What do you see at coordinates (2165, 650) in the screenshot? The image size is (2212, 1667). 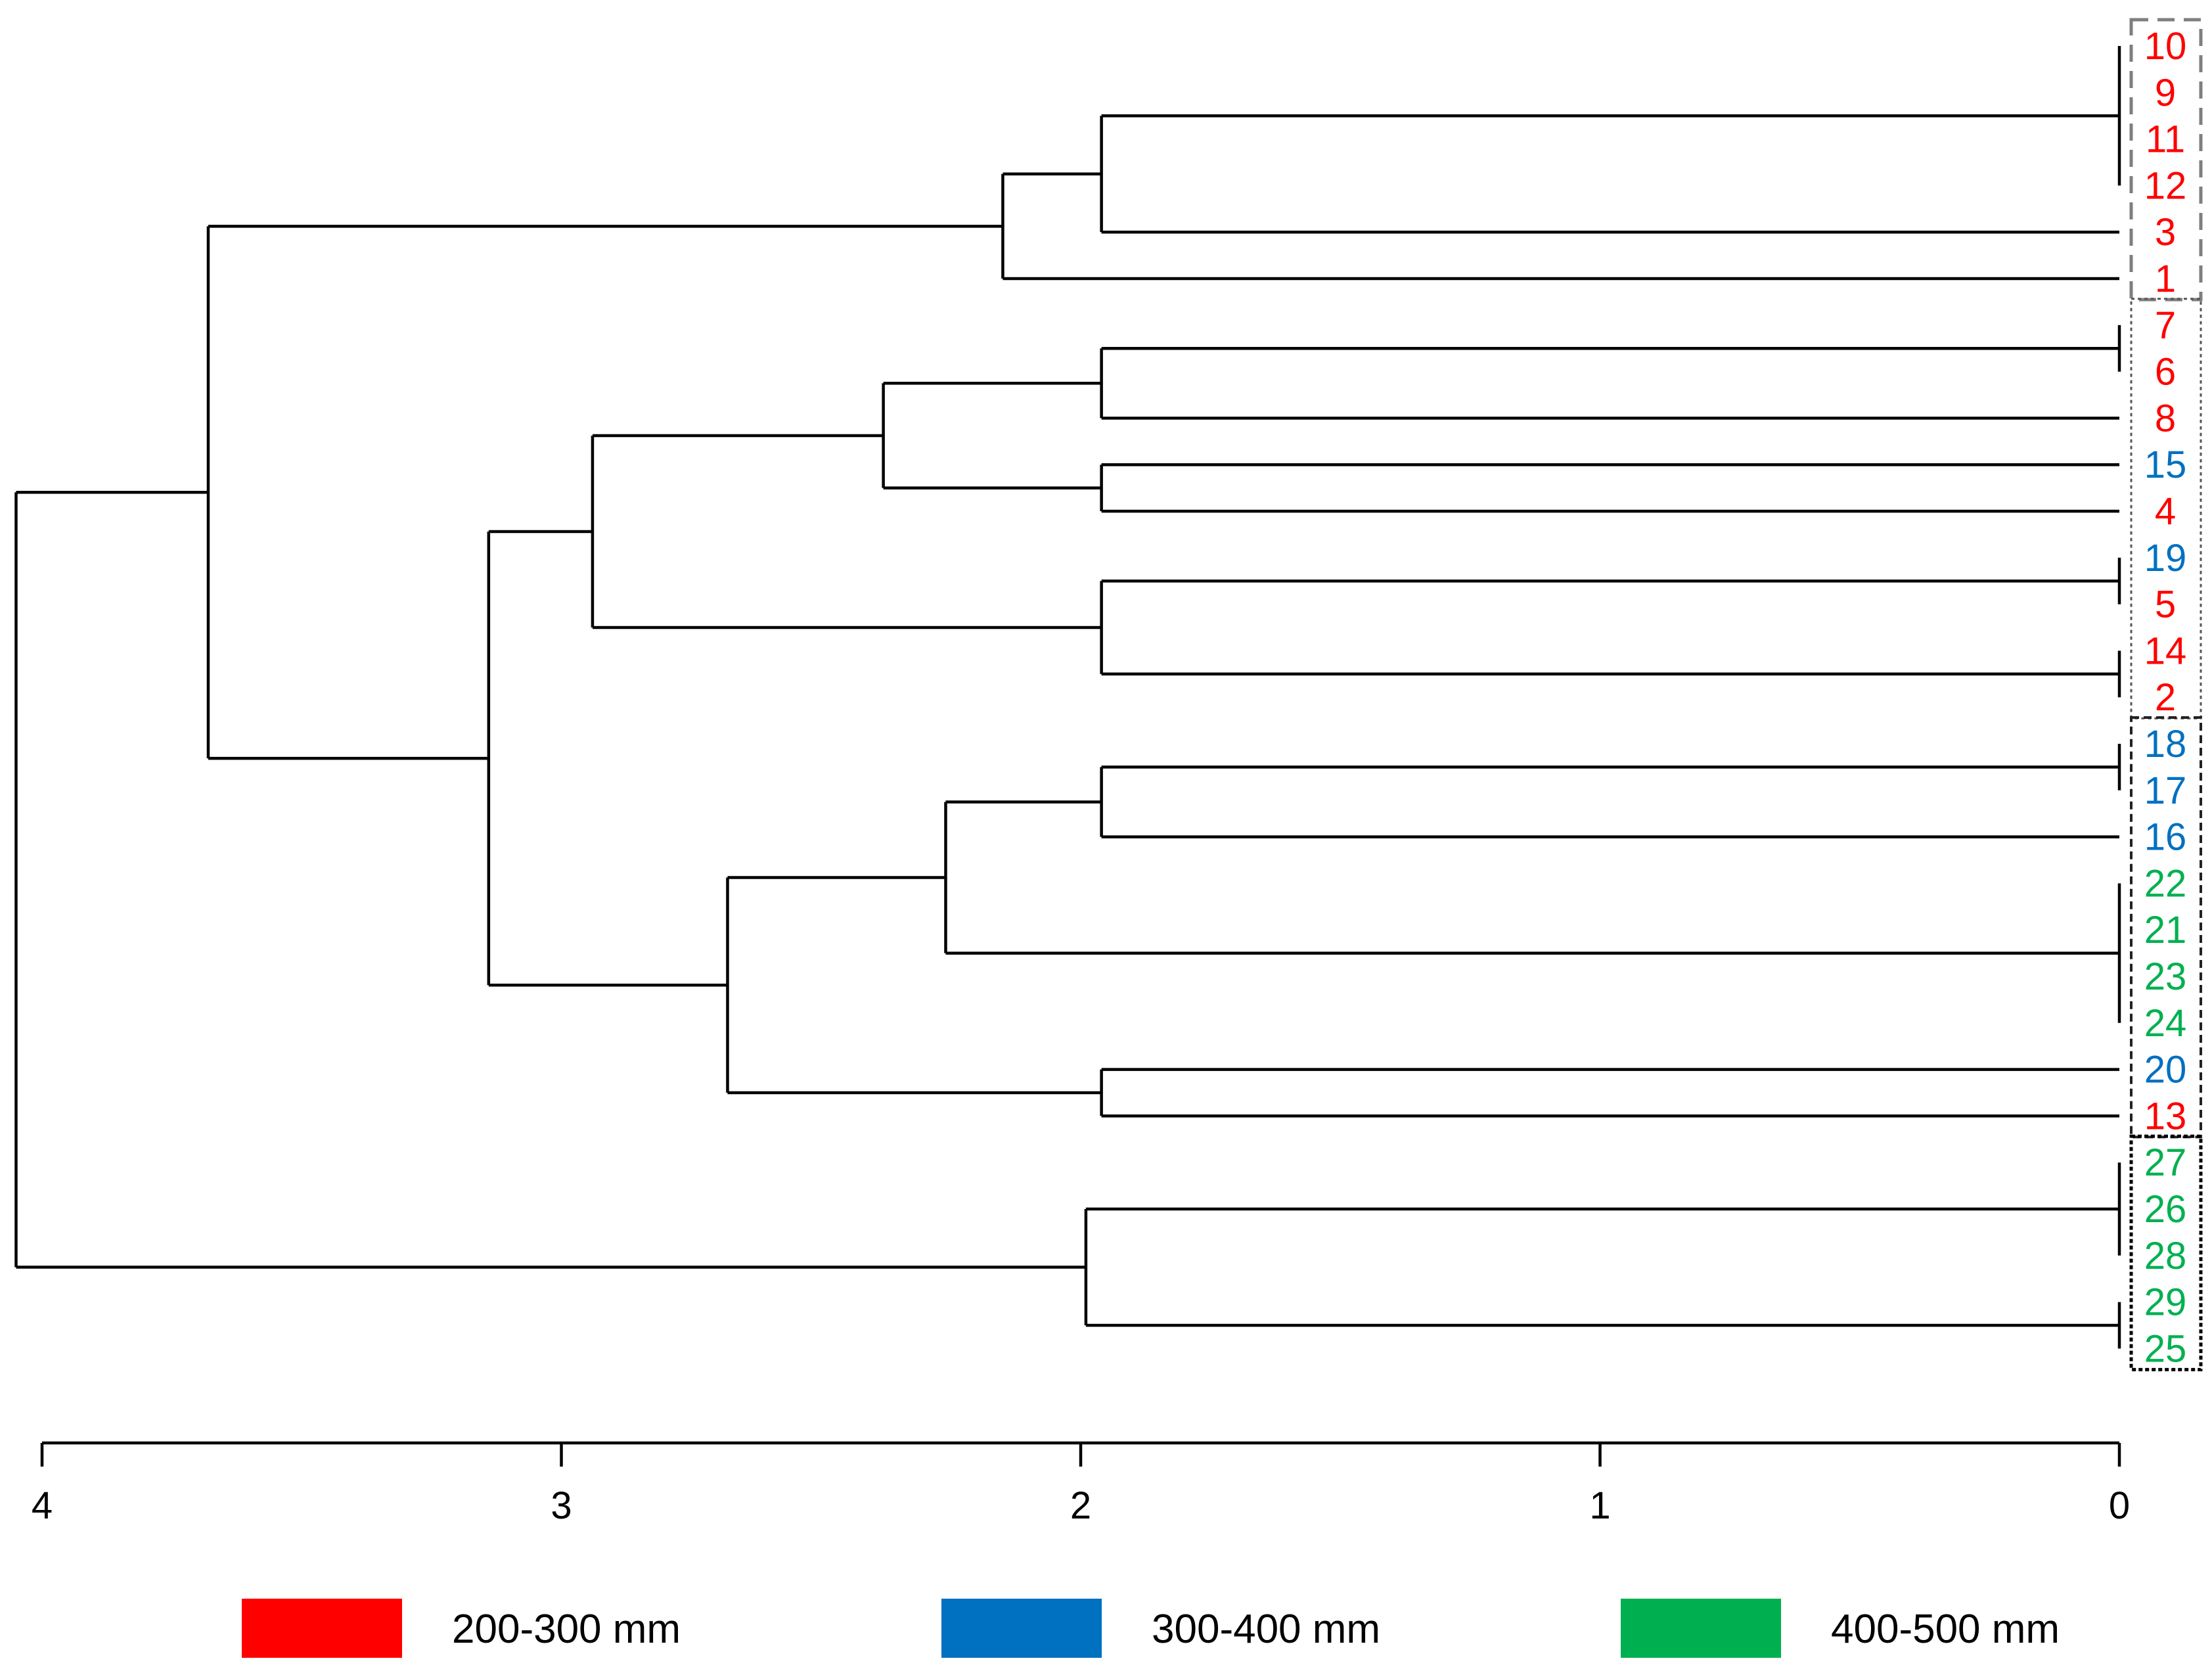 I see `leaf-label-14: 14` at bounding box center [2165, 650].